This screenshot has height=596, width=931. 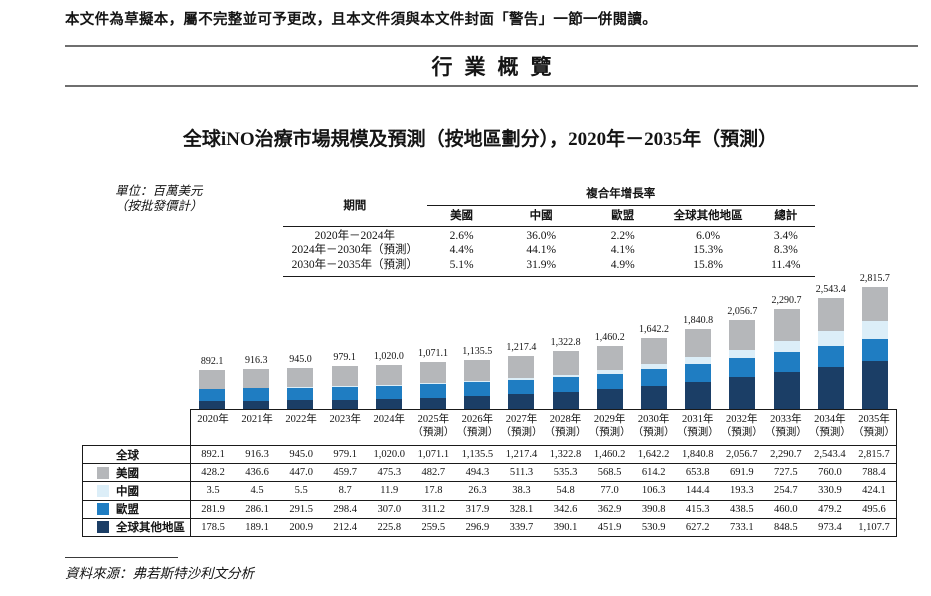 What do you see at coordinates (830, 290) in the screenshot?
I see `bar-total-label: 2,543.4` at bounding box center [830, 290].